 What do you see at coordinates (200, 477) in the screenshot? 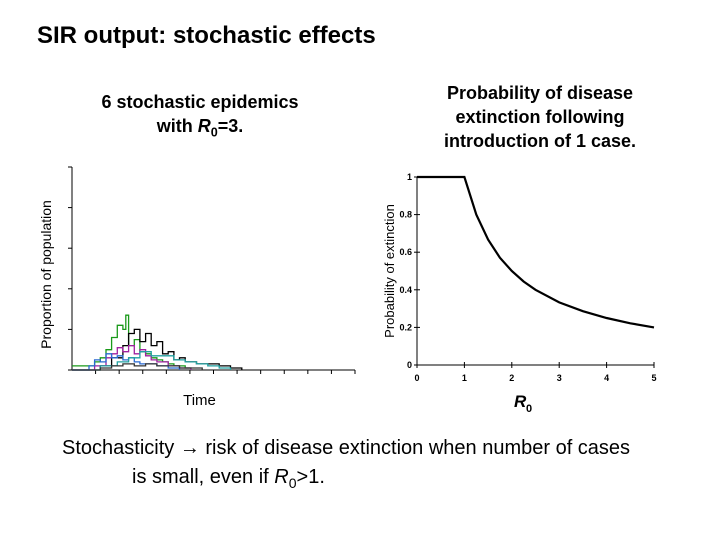
I see `caption-text-2: is small, even if` at bounding box center [200, 477].